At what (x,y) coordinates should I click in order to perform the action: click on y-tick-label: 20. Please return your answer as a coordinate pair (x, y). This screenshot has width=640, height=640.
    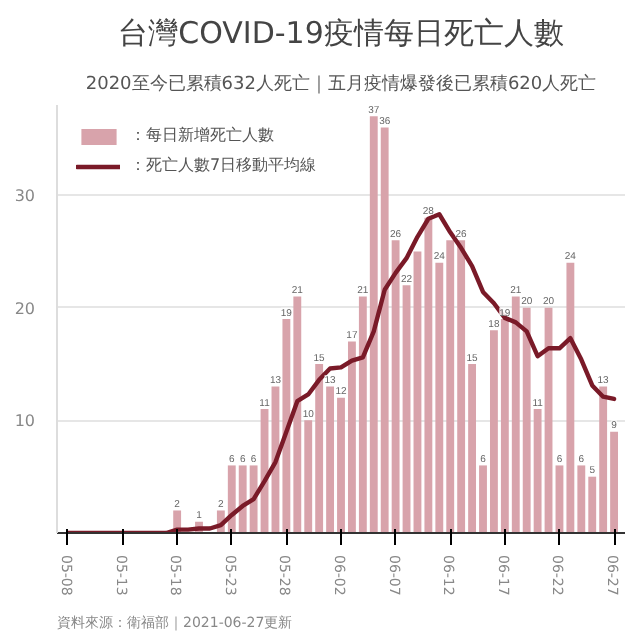
    Looking at the image, I should click on (25, 308).